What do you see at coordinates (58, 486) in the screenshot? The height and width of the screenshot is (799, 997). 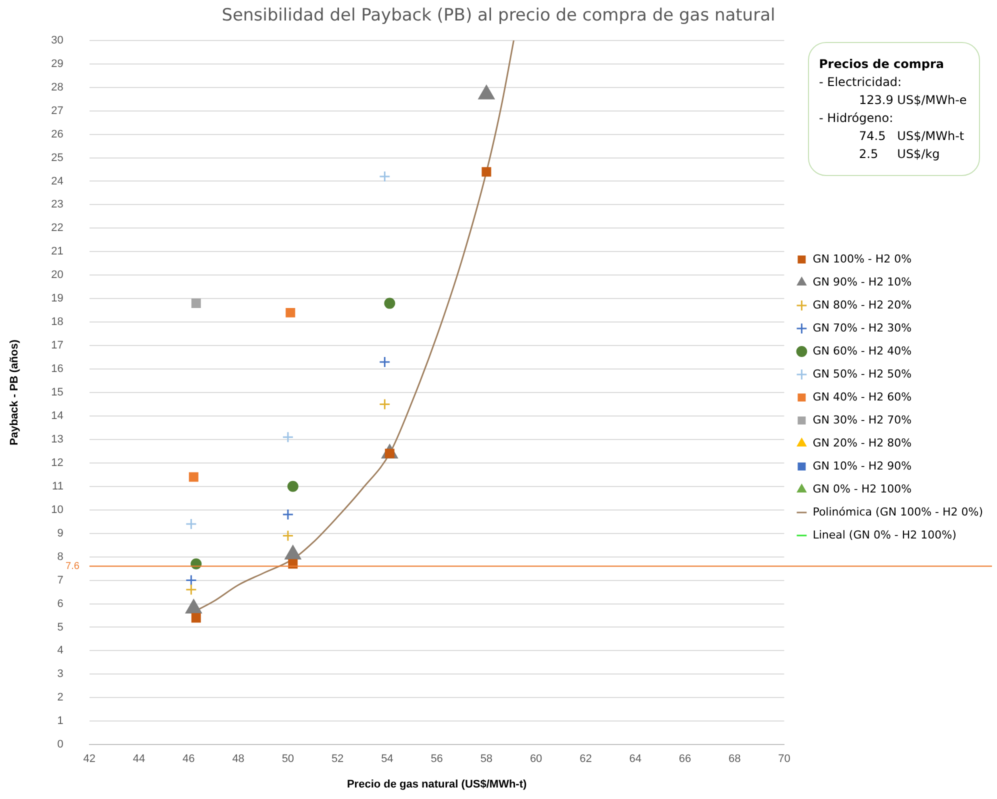 I see `y-tick-label: 11` at bounding box center [58, 486].